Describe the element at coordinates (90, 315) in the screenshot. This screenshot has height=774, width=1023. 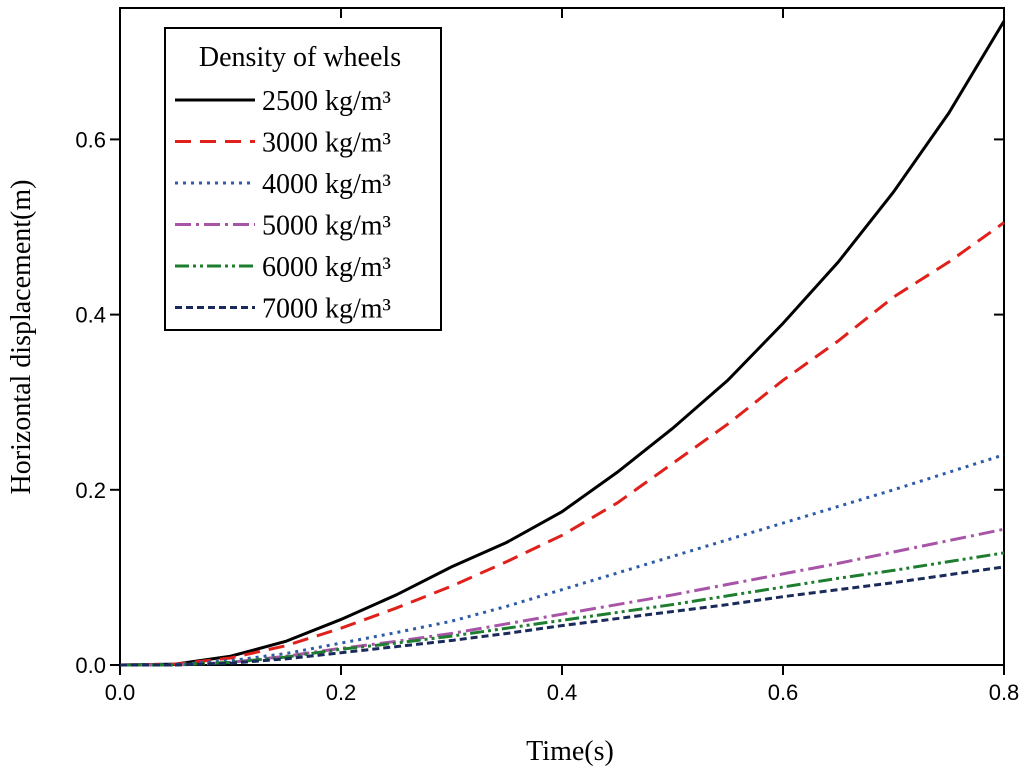
I see `y-tick-label: 0.4` at that location.